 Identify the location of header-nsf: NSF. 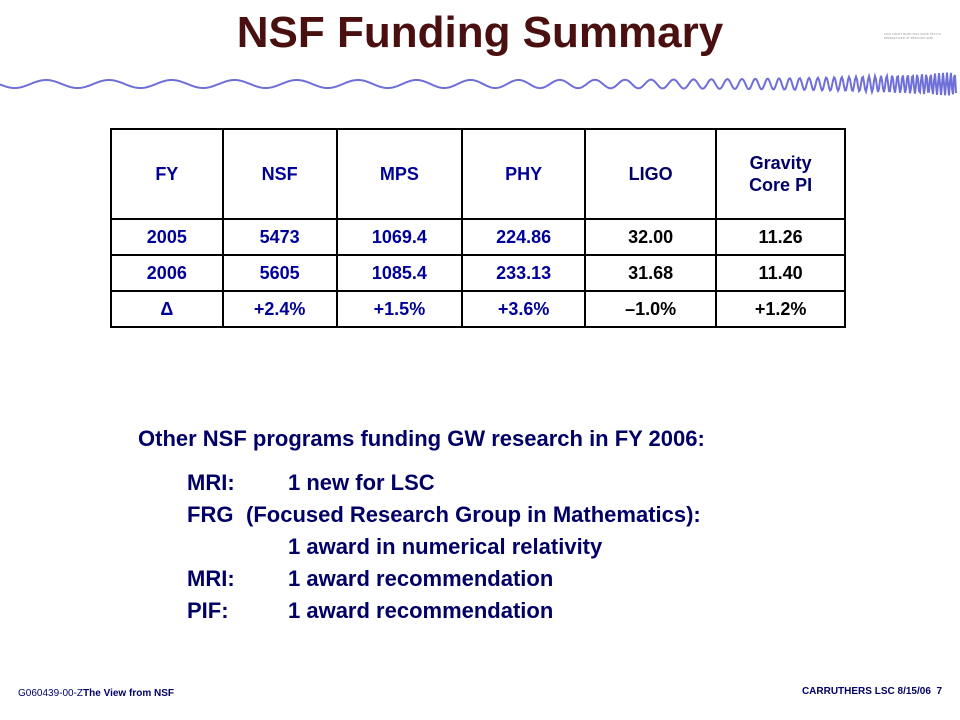
(279, 174).